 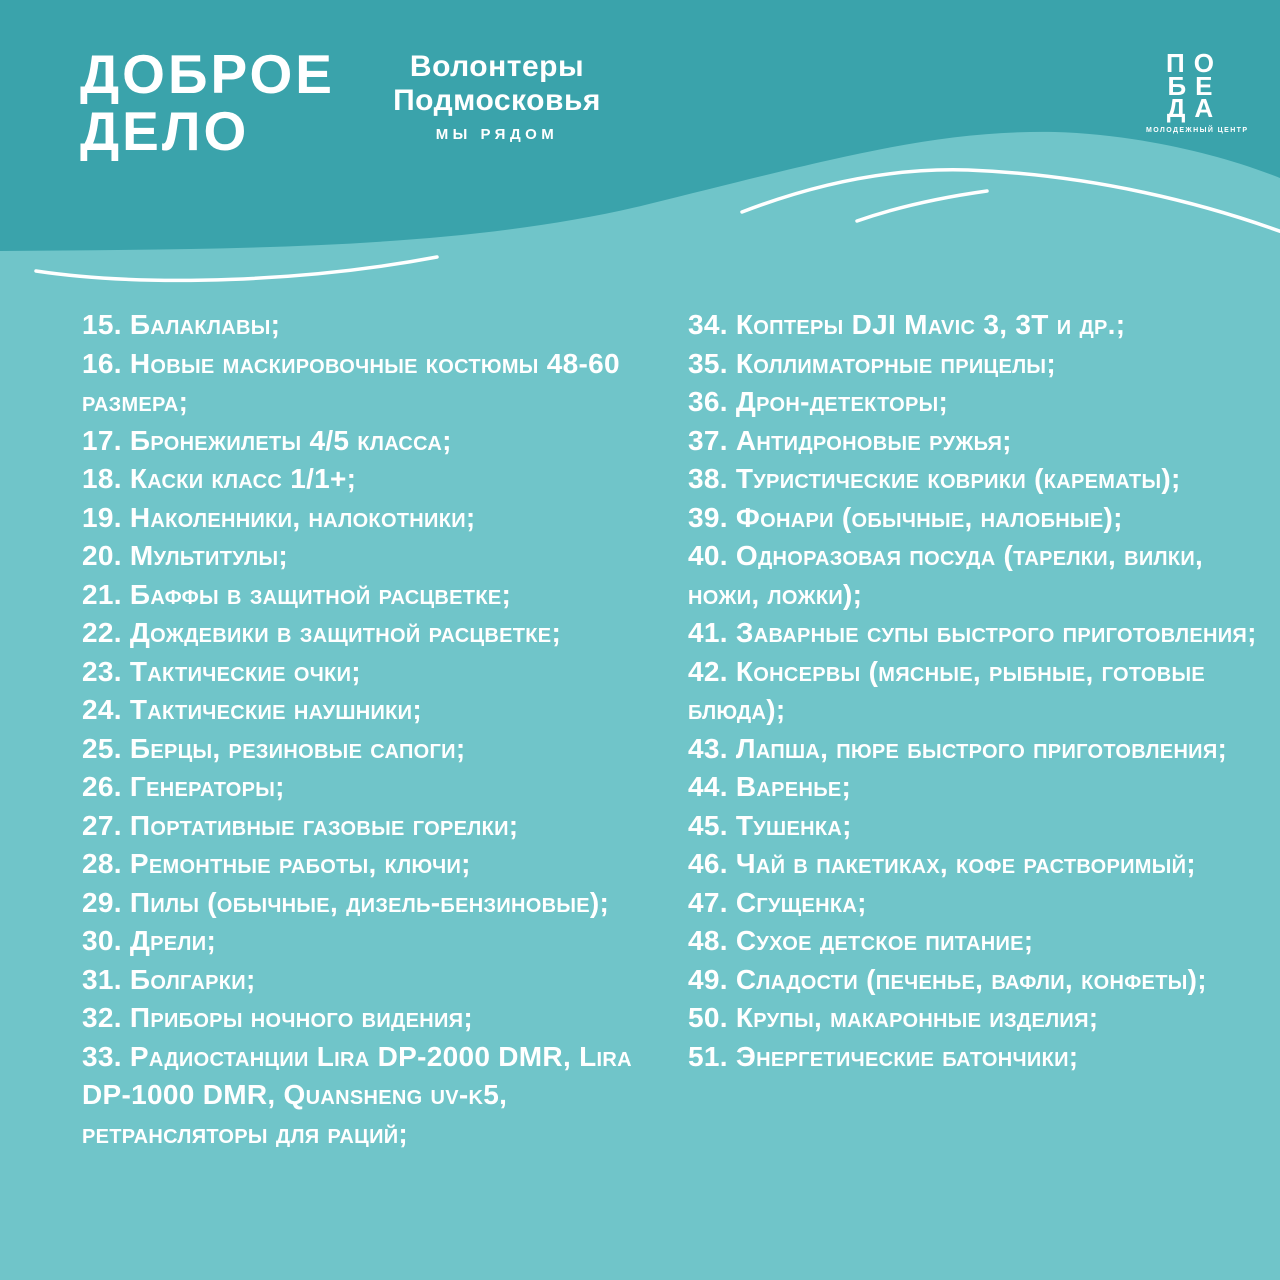 I want to click on list-item: 31. Болгарки;, so click(x=362, y=980).